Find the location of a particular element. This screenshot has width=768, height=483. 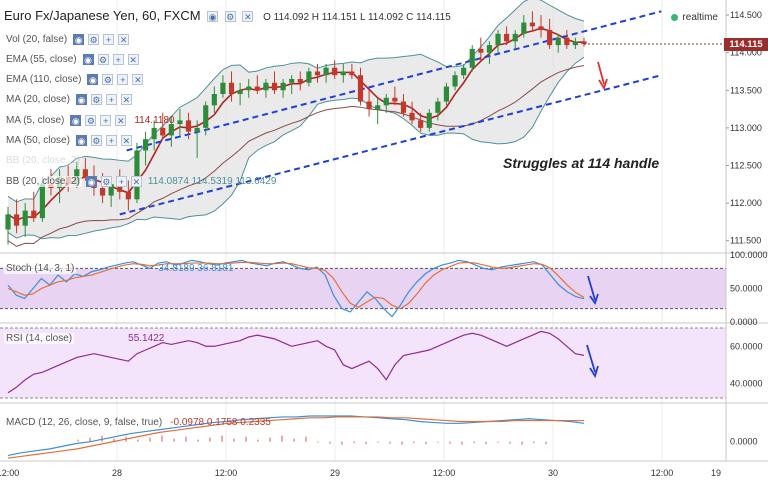

legend-ma5: MA (5, close) ◉ ⚙ + ✕ 114.1180 is located at coordinates (89, 120).